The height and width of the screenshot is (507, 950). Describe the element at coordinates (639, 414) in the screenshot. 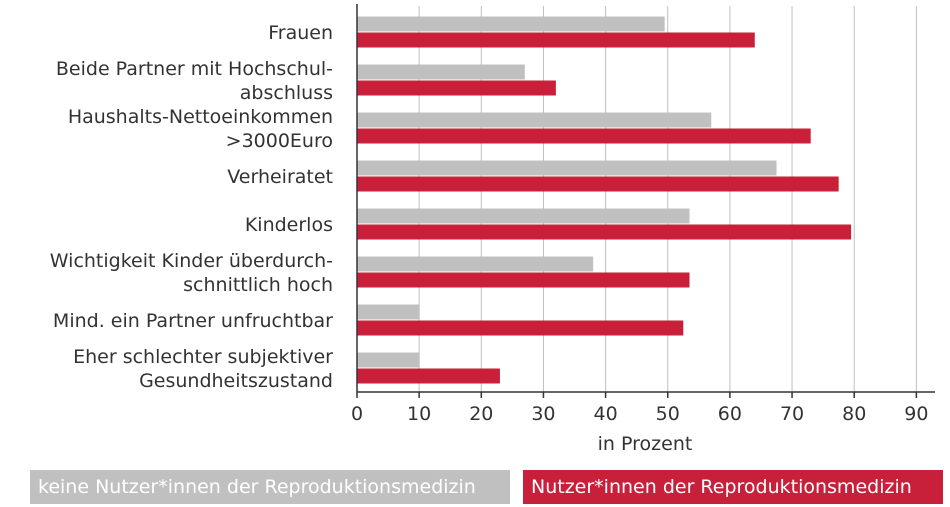

I see `x-tick-labels: 0 10 20 30 40 50 60 70 80 90` at that location.